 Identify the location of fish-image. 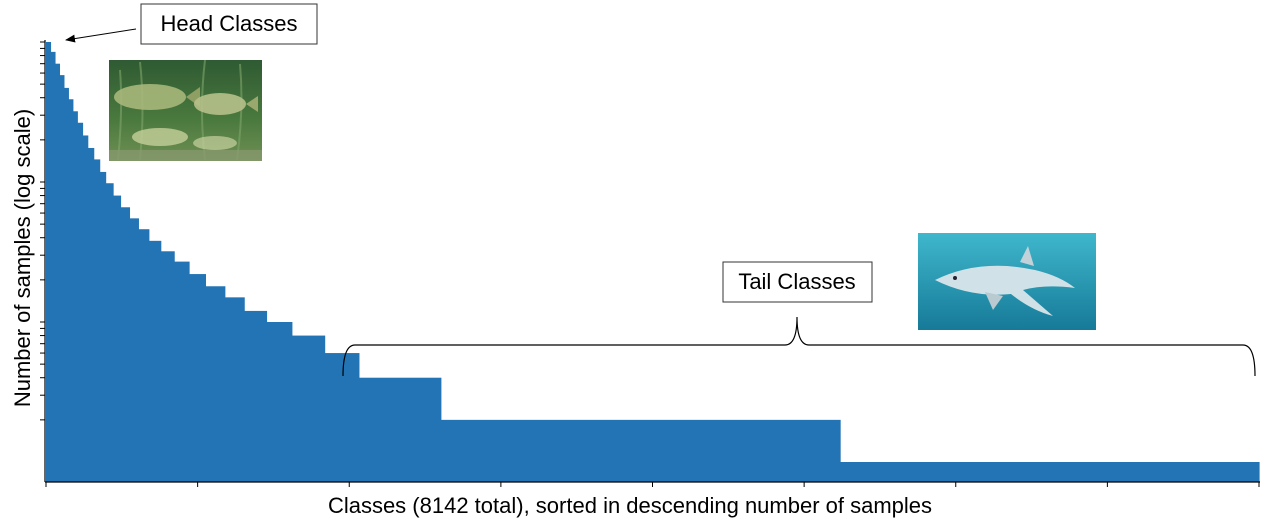
(185, 110).